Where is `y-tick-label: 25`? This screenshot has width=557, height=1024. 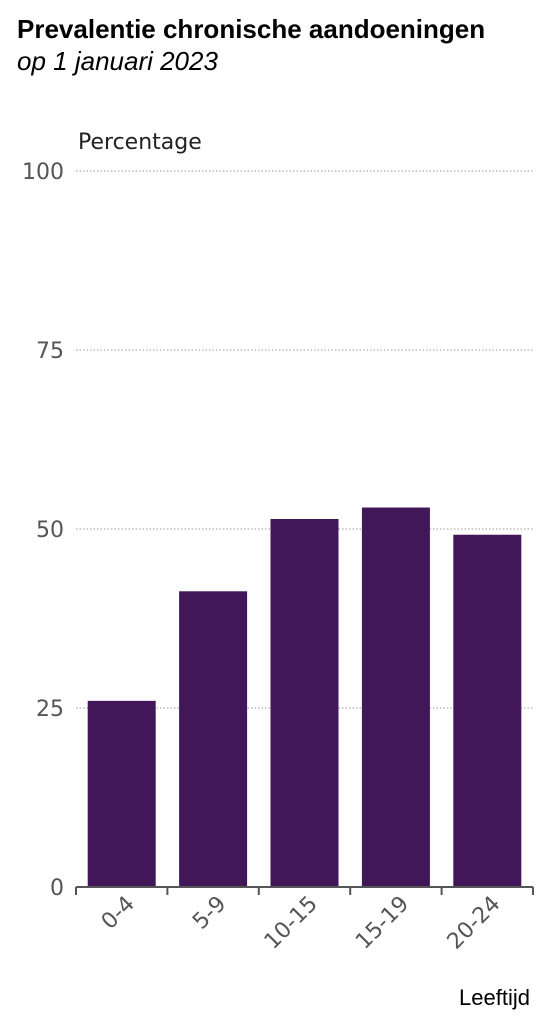 y-tick-label: 25 is located at coordinates (50, 709).